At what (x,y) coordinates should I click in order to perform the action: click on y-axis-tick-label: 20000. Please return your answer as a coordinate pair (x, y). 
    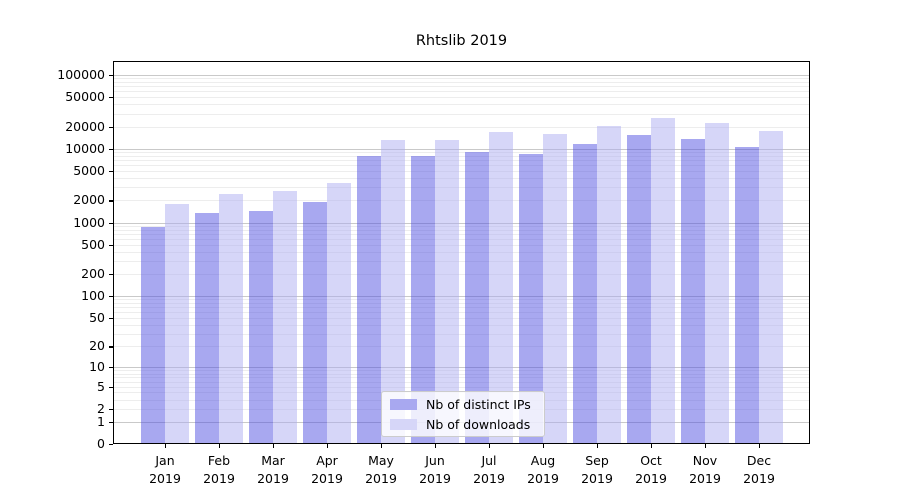
    Looking at the image, I should click on (85, 126).